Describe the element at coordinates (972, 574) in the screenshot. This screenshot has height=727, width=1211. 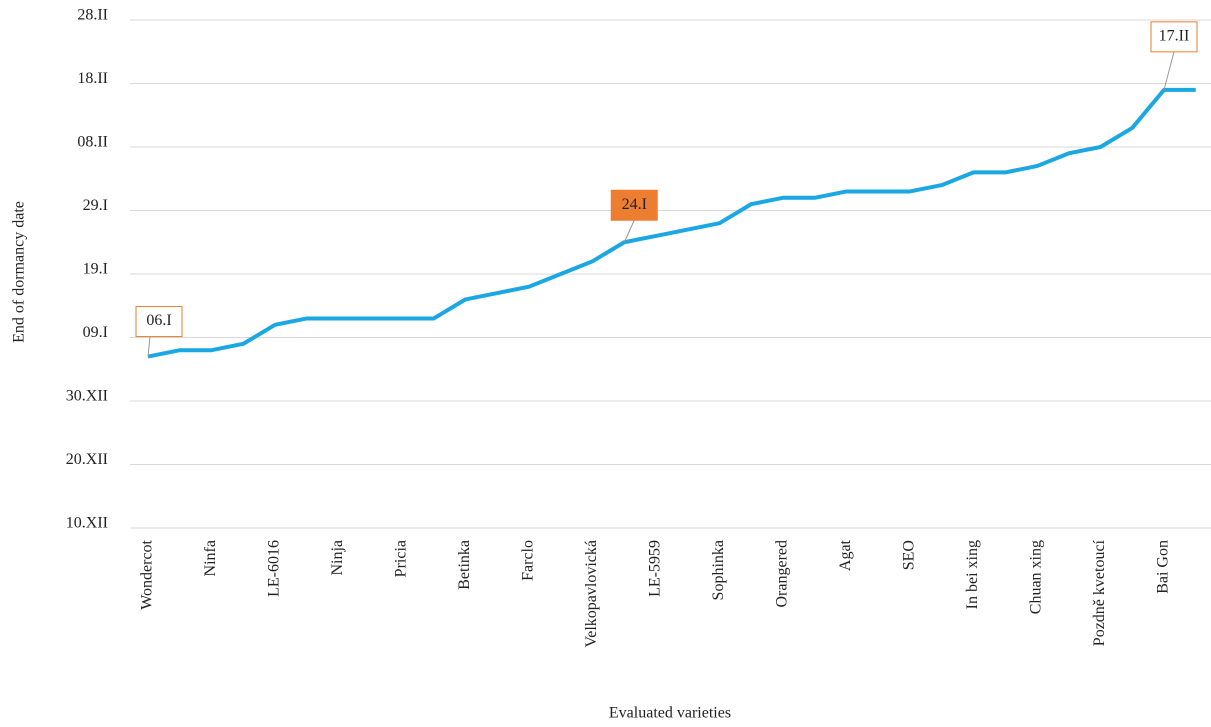
I see `x-tick-label: In bei xing` at that location.